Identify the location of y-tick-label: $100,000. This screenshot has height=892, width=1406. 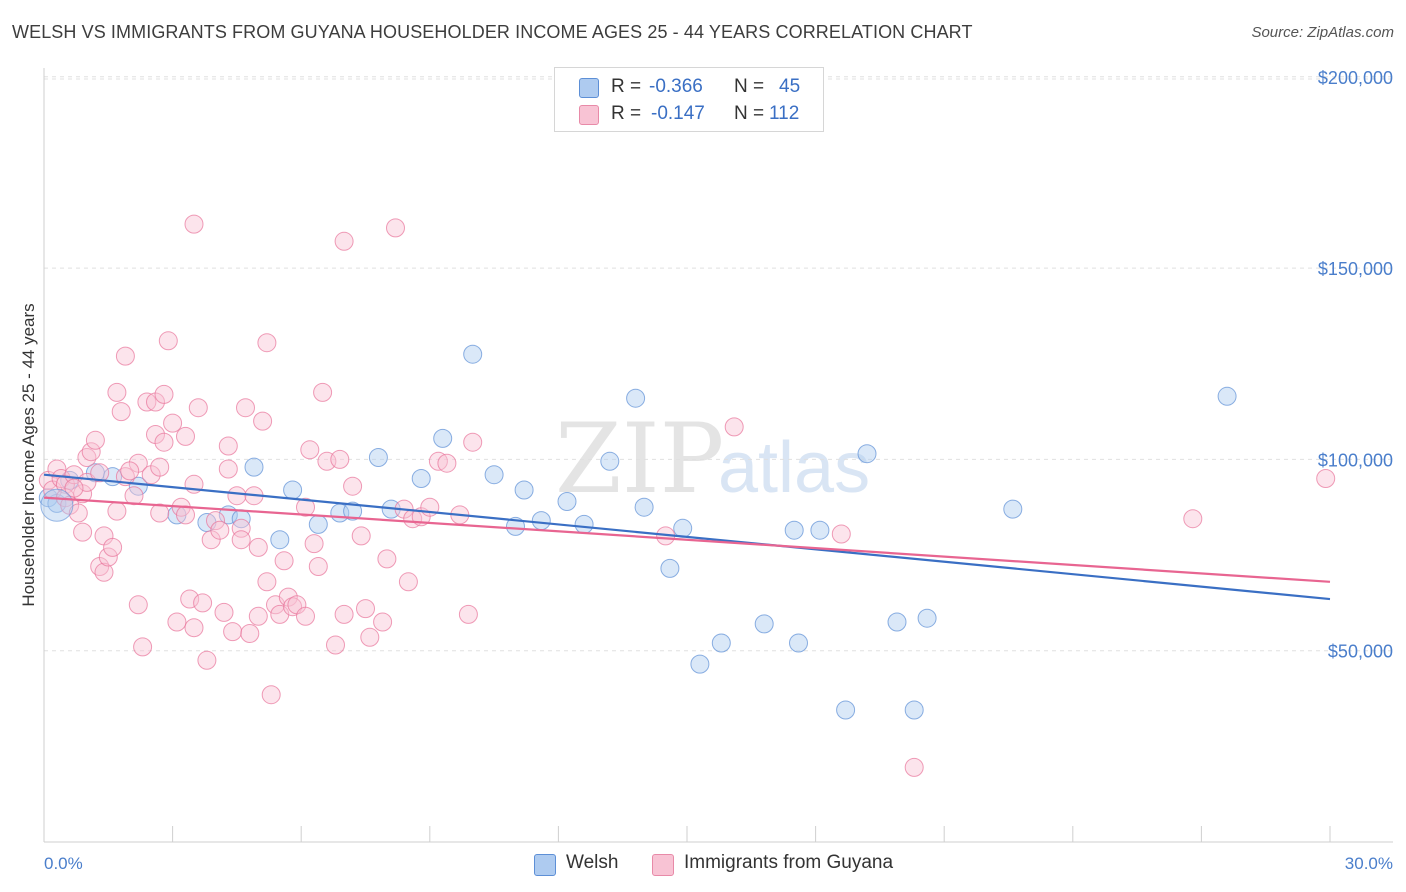
(1355, 460).